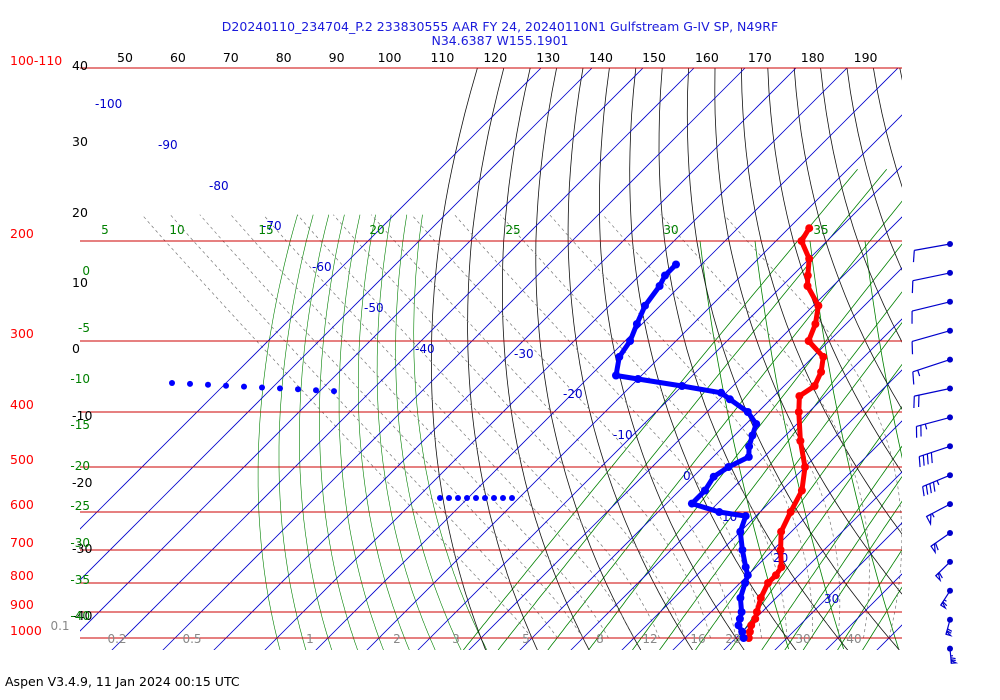 The image size is (1000, 700). Describe the element at coordinates (697, 639) in the screenshot. I see `mixing-ratio-bottom-label: 16` at that location.